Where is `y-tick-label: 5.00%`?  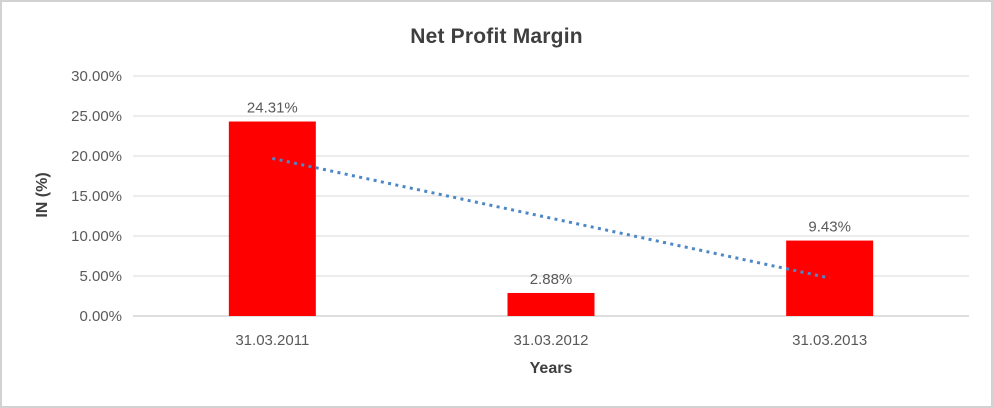 y-tick-label: 5.00% is located at coordinates (100, 276).